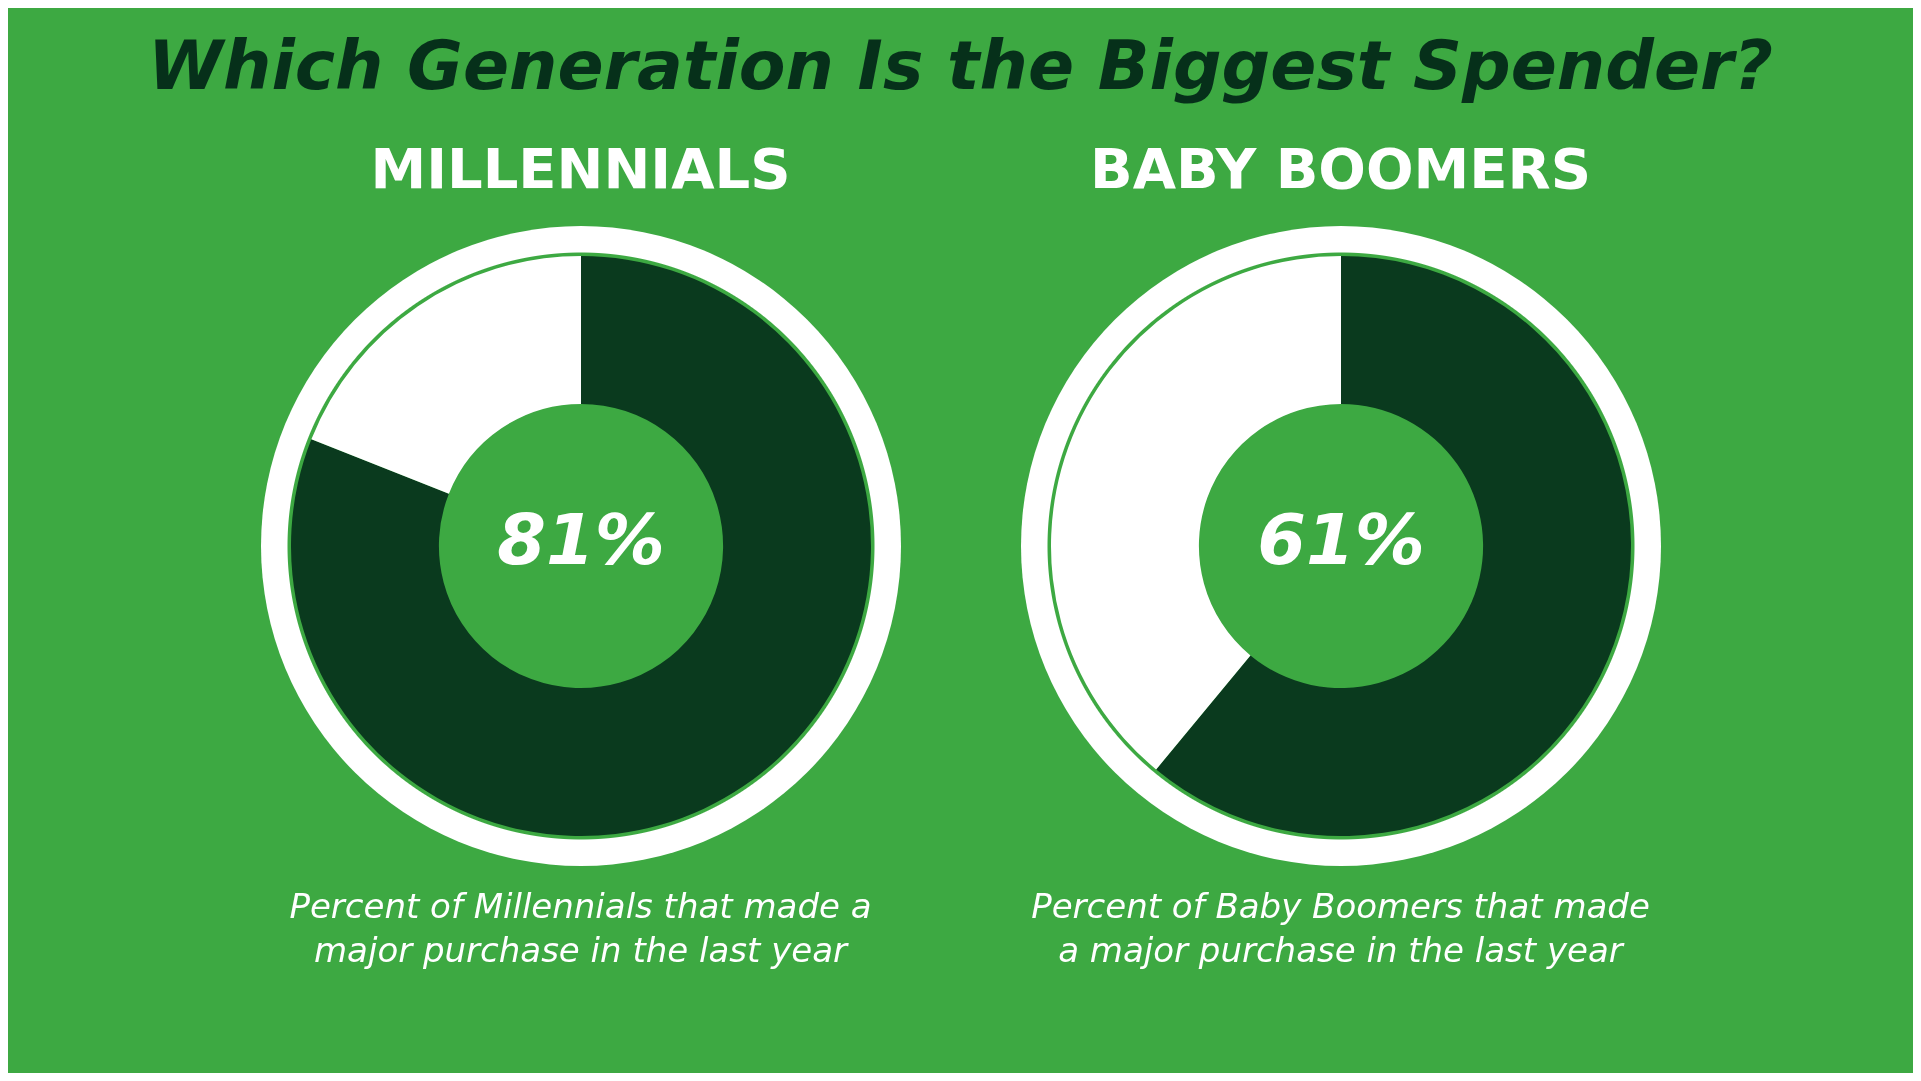 The width and height of the screenshot is (1921, 1081). Describe the element at coordinates (1340, 540) in the screenshot. I see `data-label: 61%` at that location.